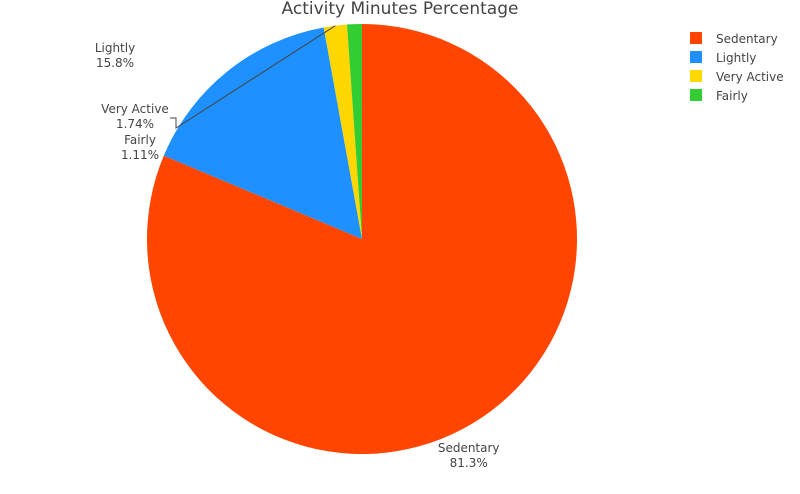 Image resolution: width=800 pixels, height=494 pixels. I want to click on legend-swatch-fairly, so click(696, 95).